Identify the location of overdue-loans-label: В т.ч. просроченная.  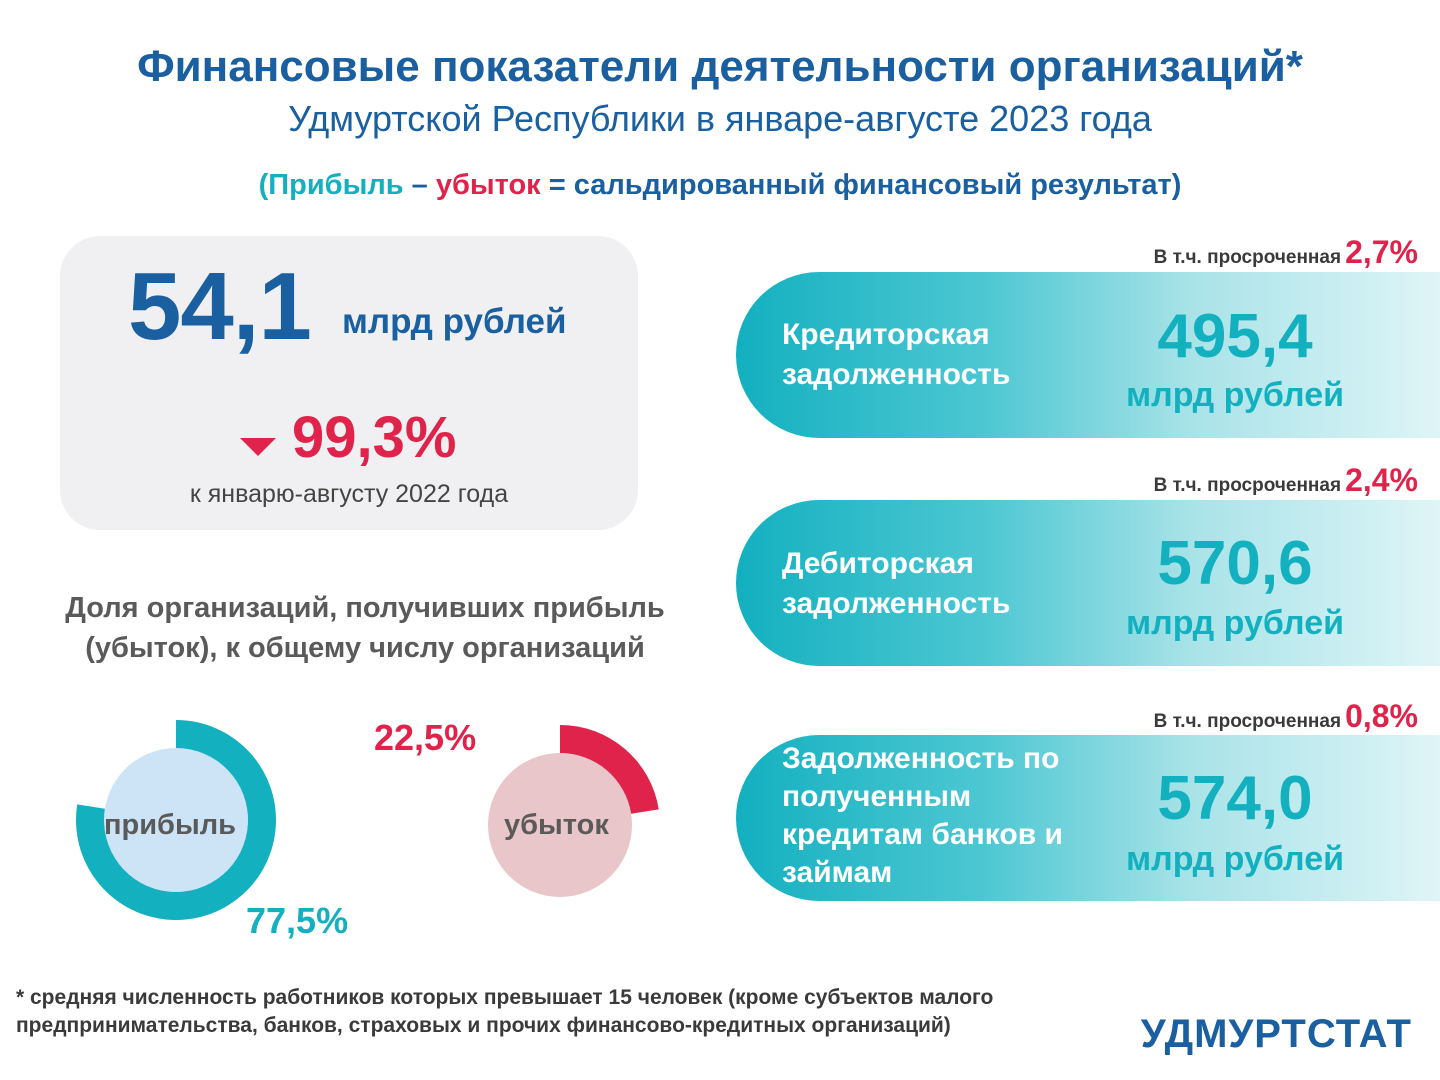
(1247, 721).